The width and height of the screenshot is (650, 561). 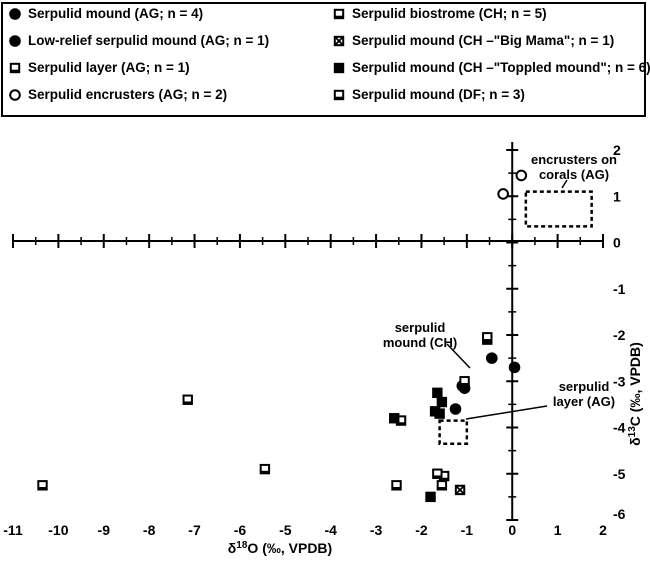 I want to click on y-axis-label: δ13C (‰, VPDB), so click(x=635, y=394).